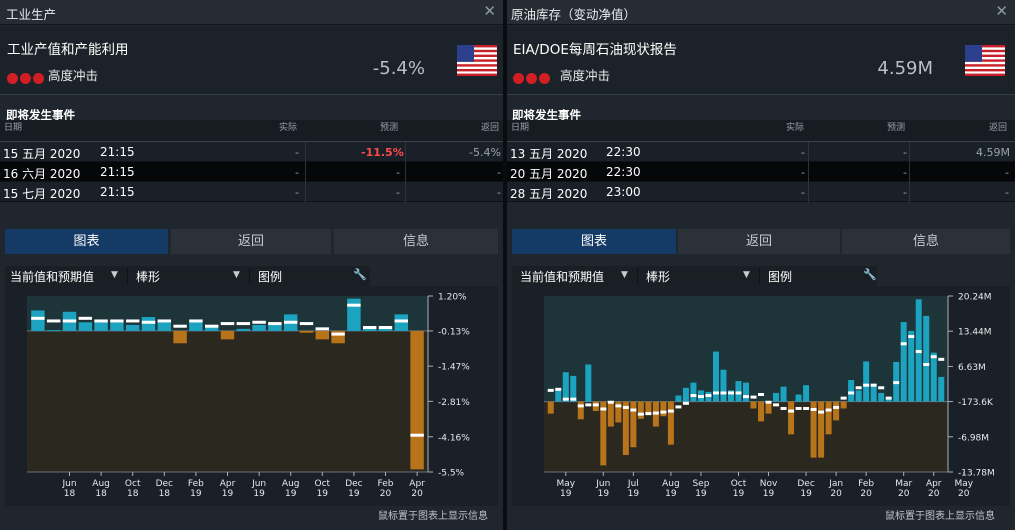 Image resolution: width=1015 pixels, height=530 pixels. What do you see at coordinates (251, 192) in the screenshot?
I see `table-row: 15 七月 2020 21:15 - - -` at bounding box center [251, 192].